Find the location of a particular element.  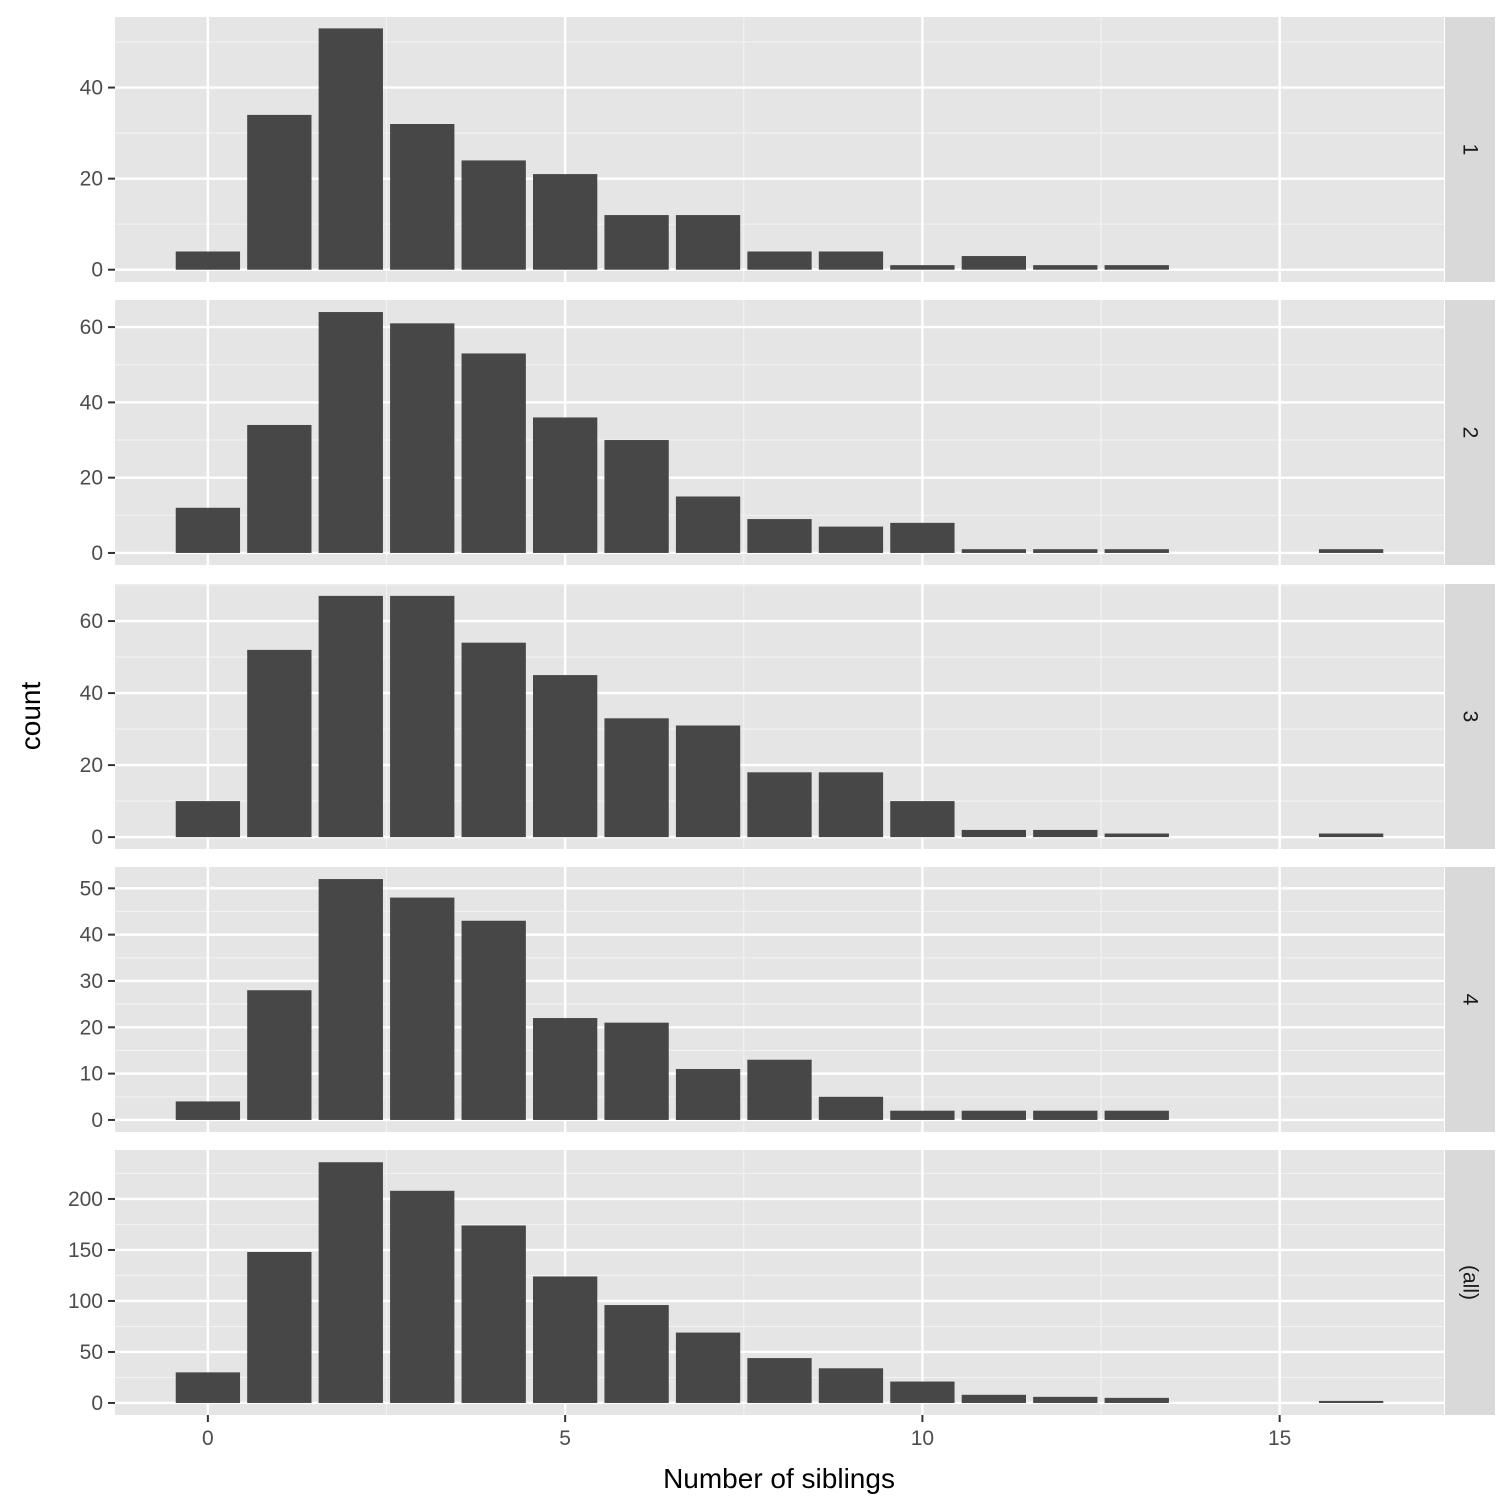

y-tick-label: 150 is located at coordinates (85, 1250).